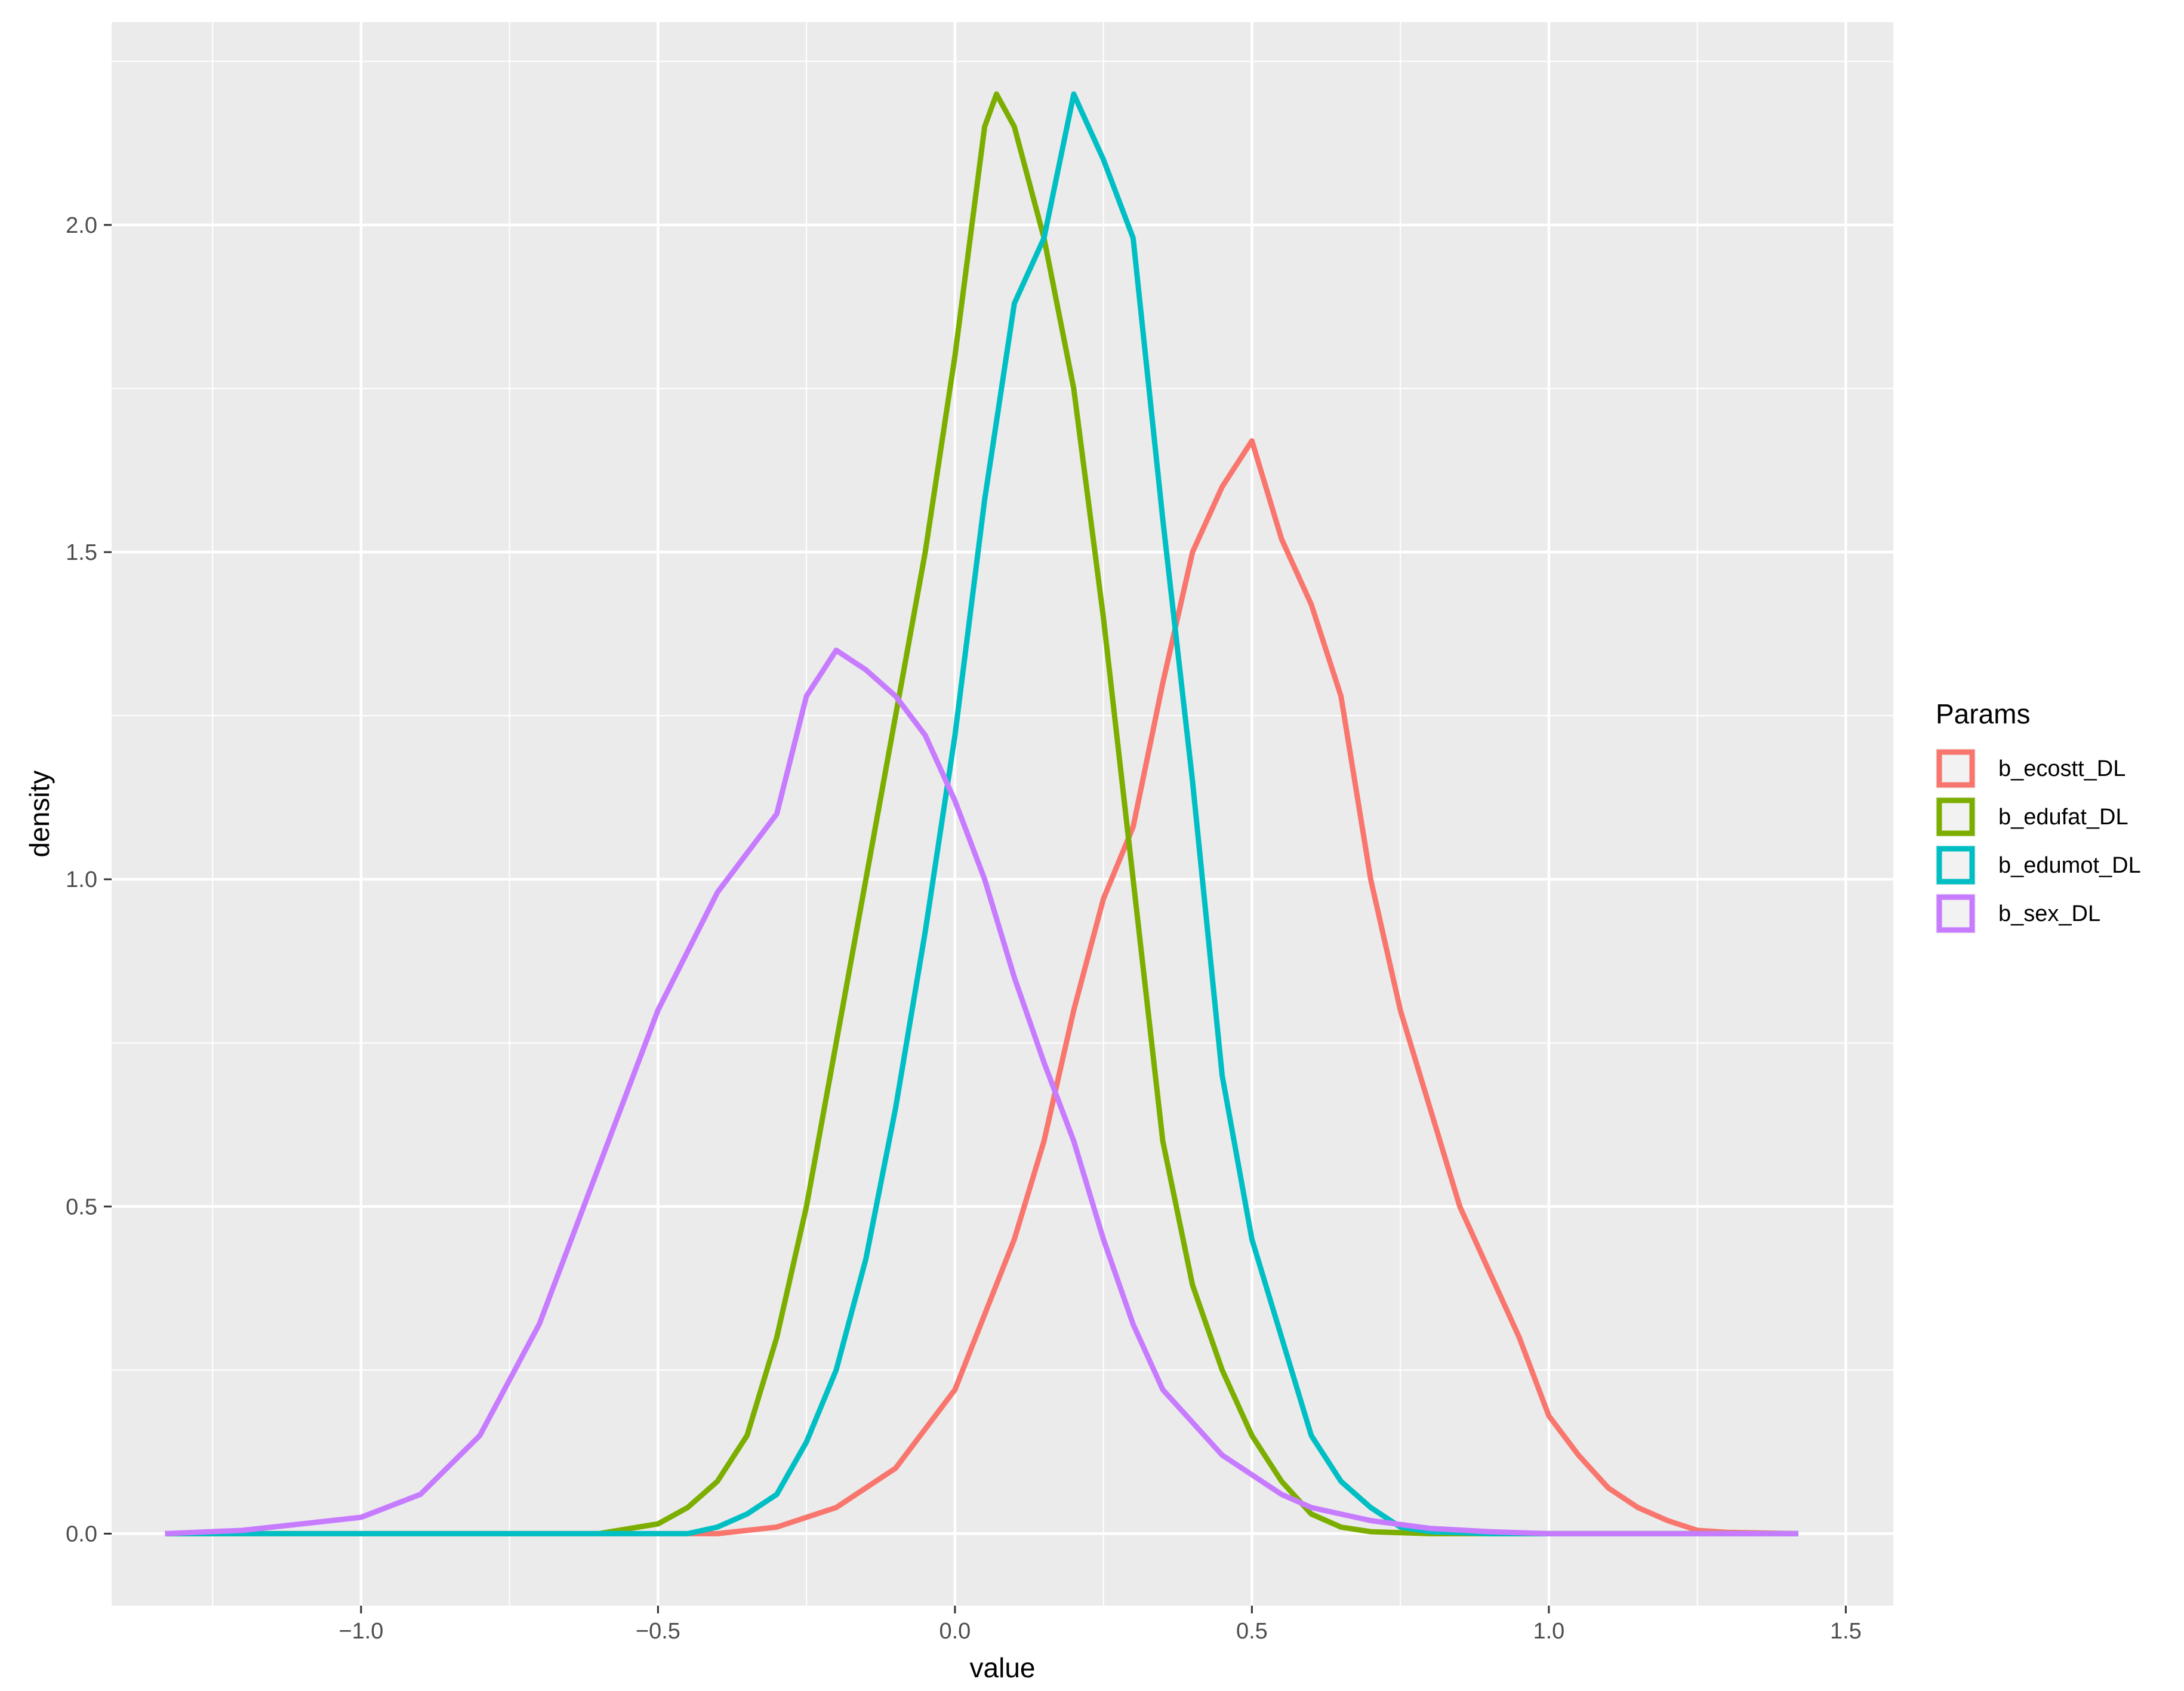 Image resolution: width=2184 pixels, height=1691 pixels. I want to click on x-axis: −1.0 −0.5 0.0 0.5 1.0 1.5, so click(1100, 1625).